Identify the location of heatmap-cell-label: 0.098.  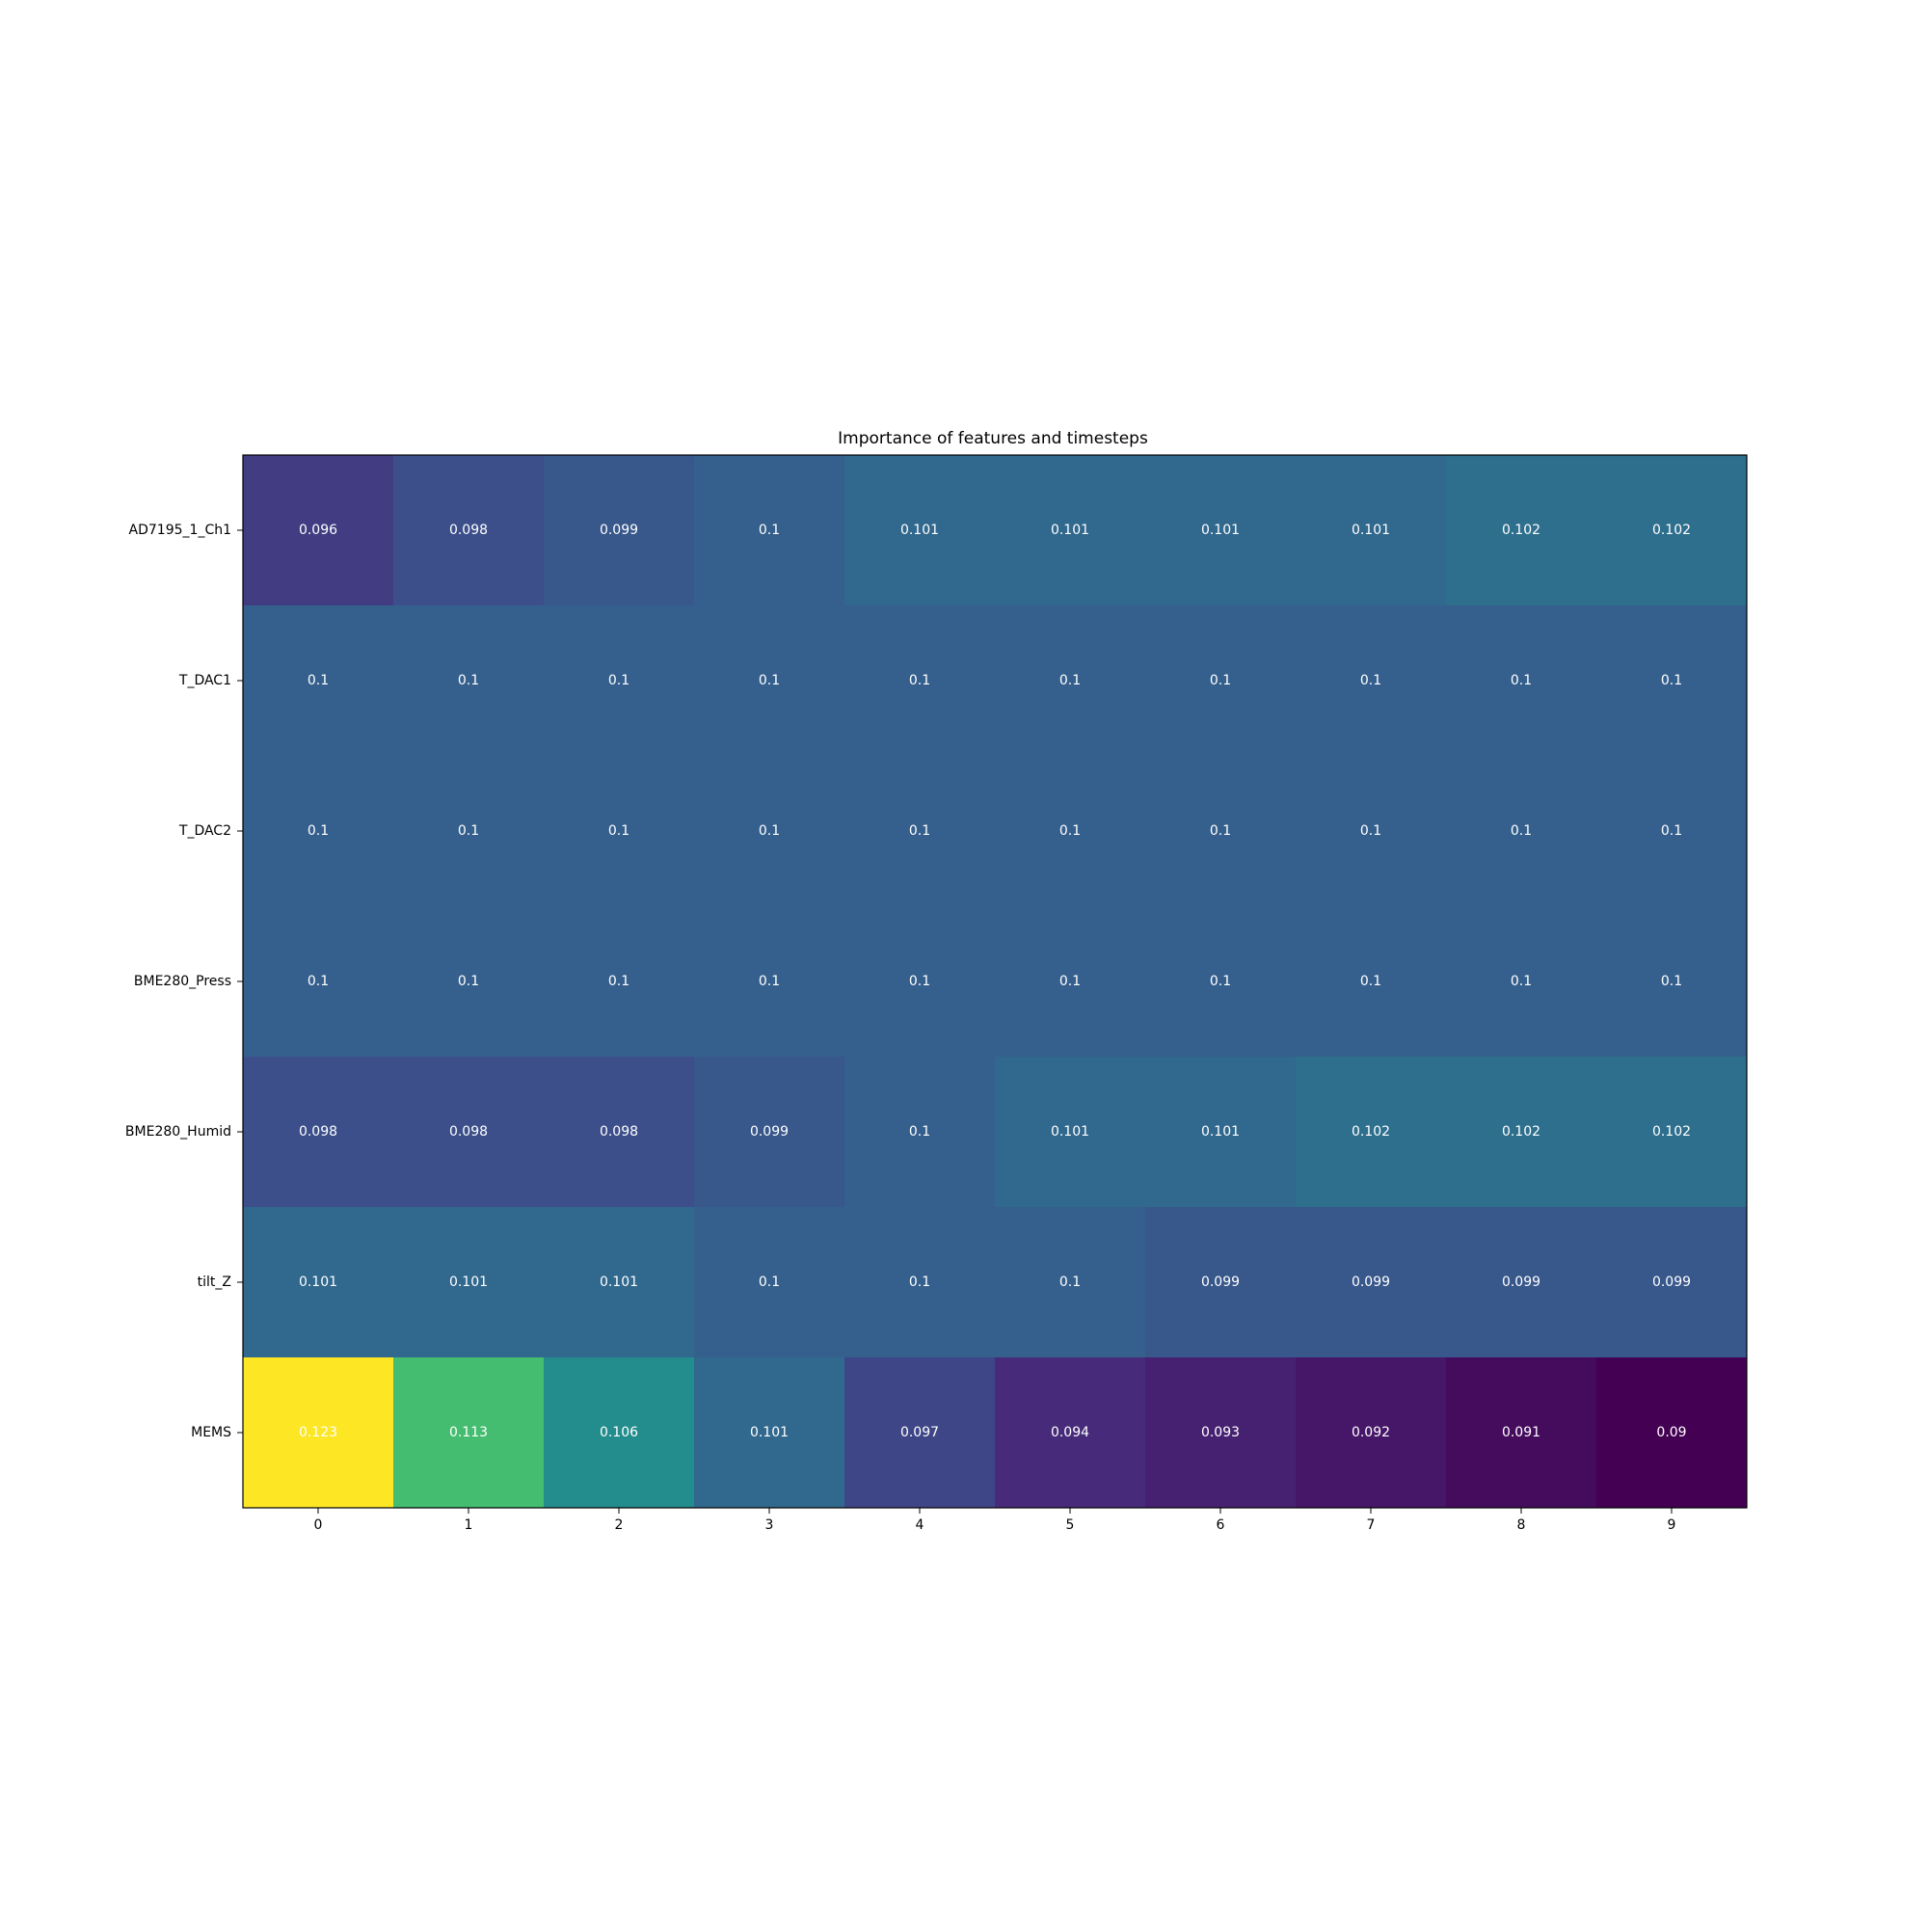
(469, 531).